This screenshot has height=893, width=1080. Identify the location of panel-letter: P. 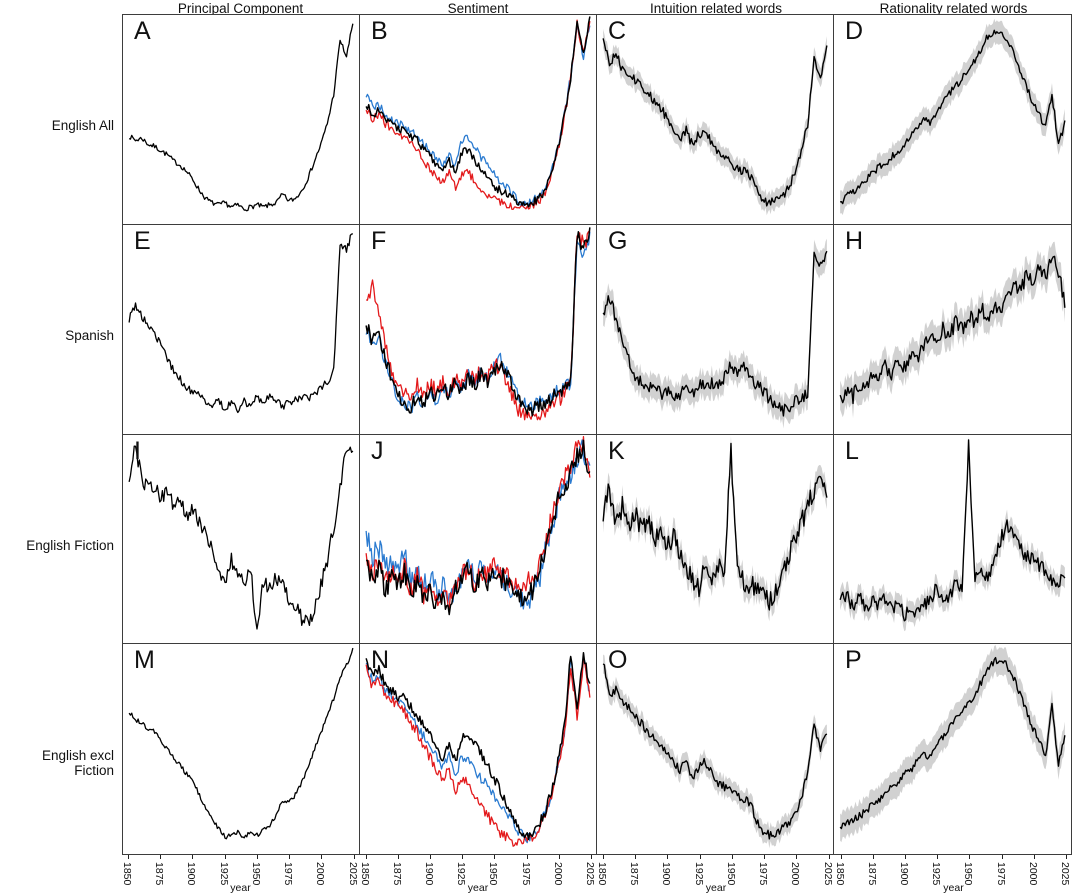
(853, 660).